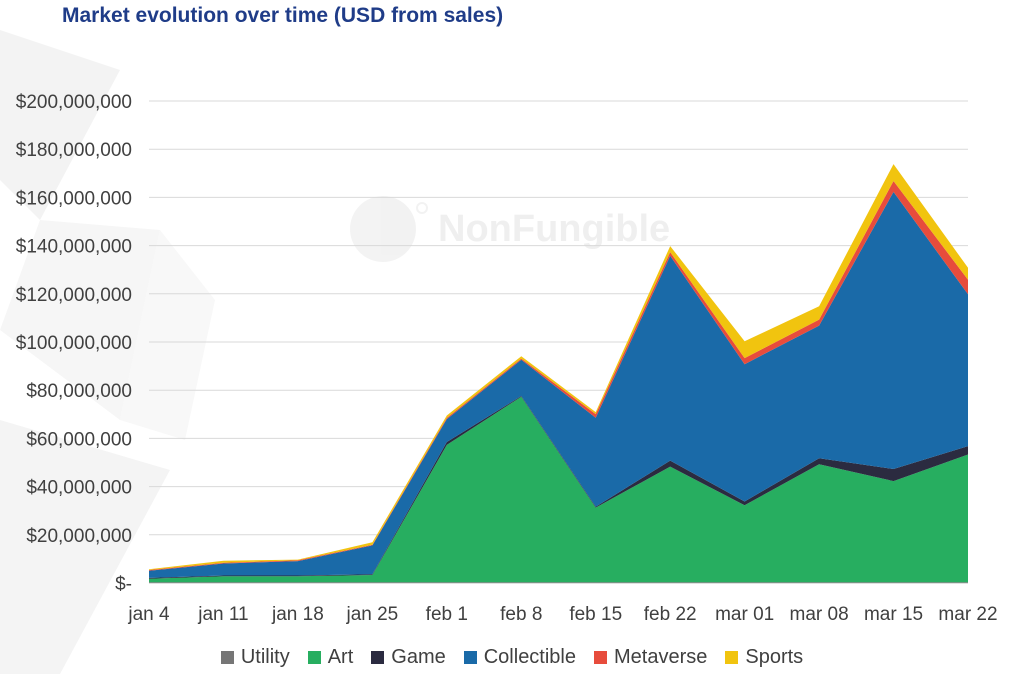 Image resolution: width=1024 pixels, height=674 pixels. Describe the element at coordinates (447, 614) in the screenshot. I see `x-tick-label: feb 1` at that location.